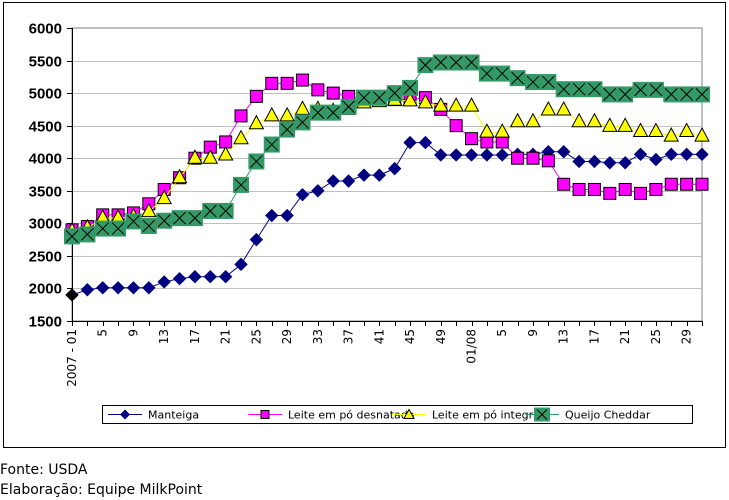 The height and width of the screenshot is (500, 729). What do you see at coordinates (588, 414) in the screenshot?
I see `legend-entry: Queijo Cheddar` at bounding box center [588, 414].